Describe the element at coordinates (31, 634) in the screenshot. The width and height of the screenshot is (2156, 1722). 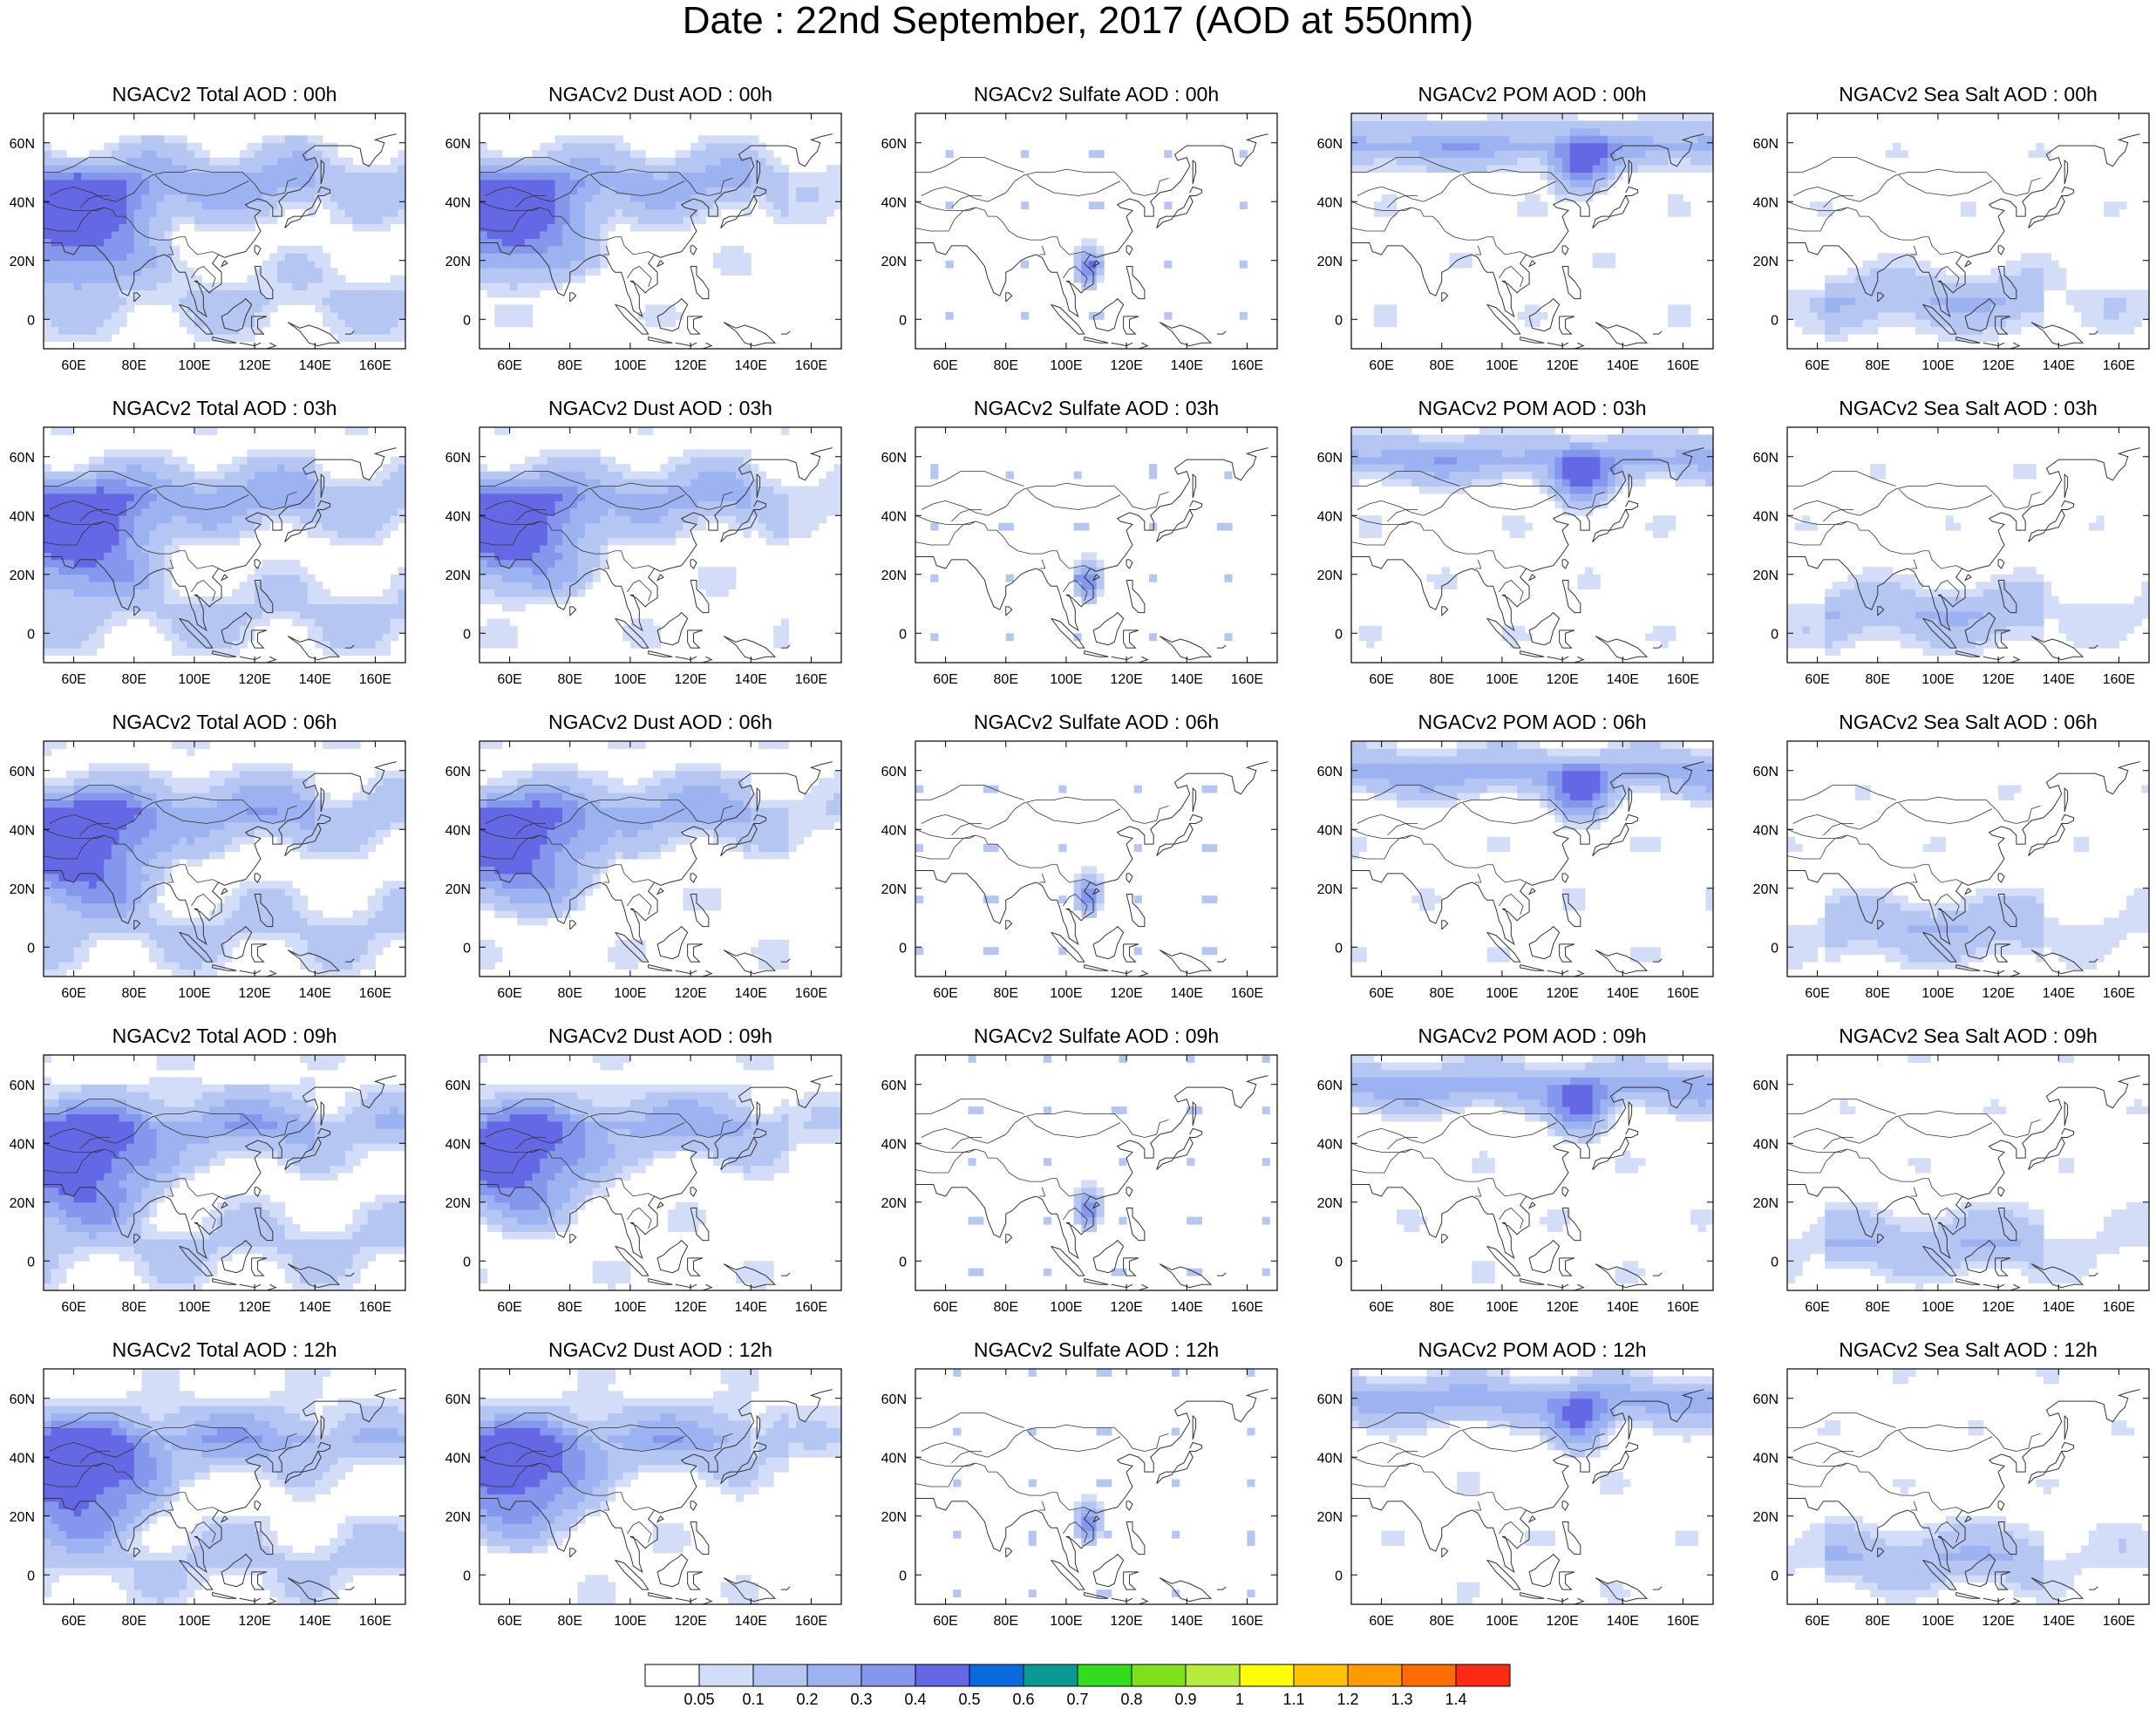
I see `lat-tick-label: 0` at that location.